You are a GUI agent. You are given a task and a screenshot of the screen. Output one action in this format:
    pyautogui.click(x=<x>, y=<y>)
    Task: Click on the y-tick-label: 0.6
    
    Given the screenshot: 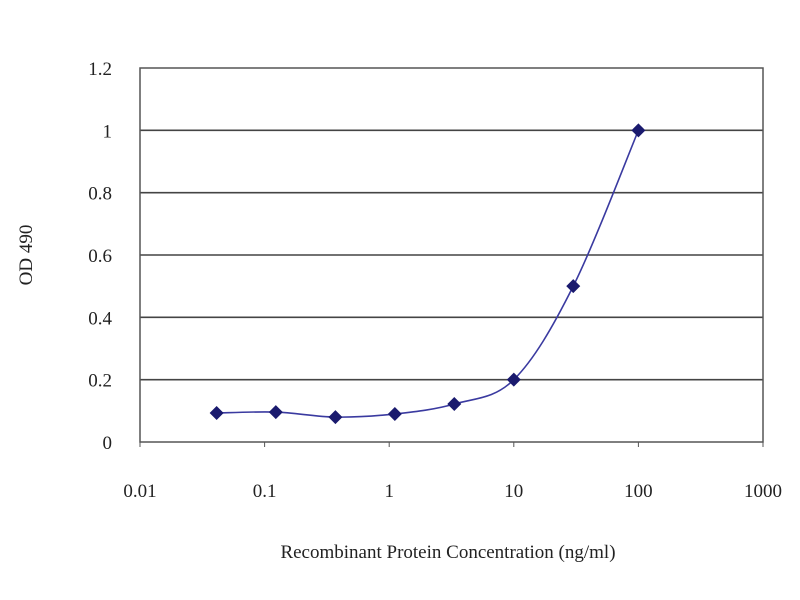 What is the action you would take?
    pyautogui.click(x=100, y=256)
    